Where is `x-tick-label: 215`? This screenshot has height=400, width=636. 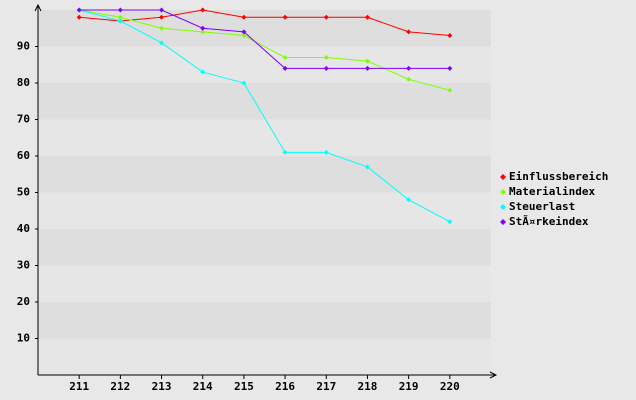 x-tick-label: 215 is located at coordinates (244, 386).